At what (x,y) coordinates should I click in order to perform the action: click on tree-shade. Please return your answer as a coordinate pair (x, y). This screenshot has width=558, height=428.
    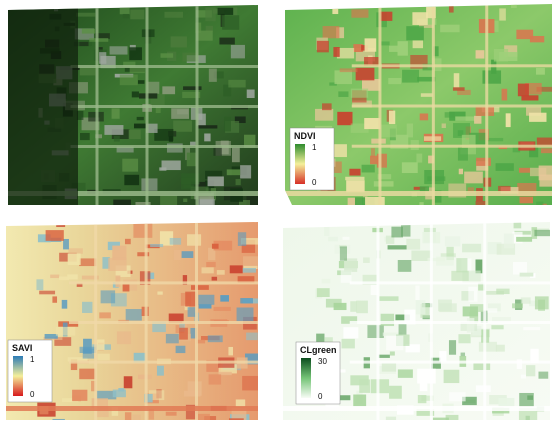
    Looking at the image, I should click on (43, 105).